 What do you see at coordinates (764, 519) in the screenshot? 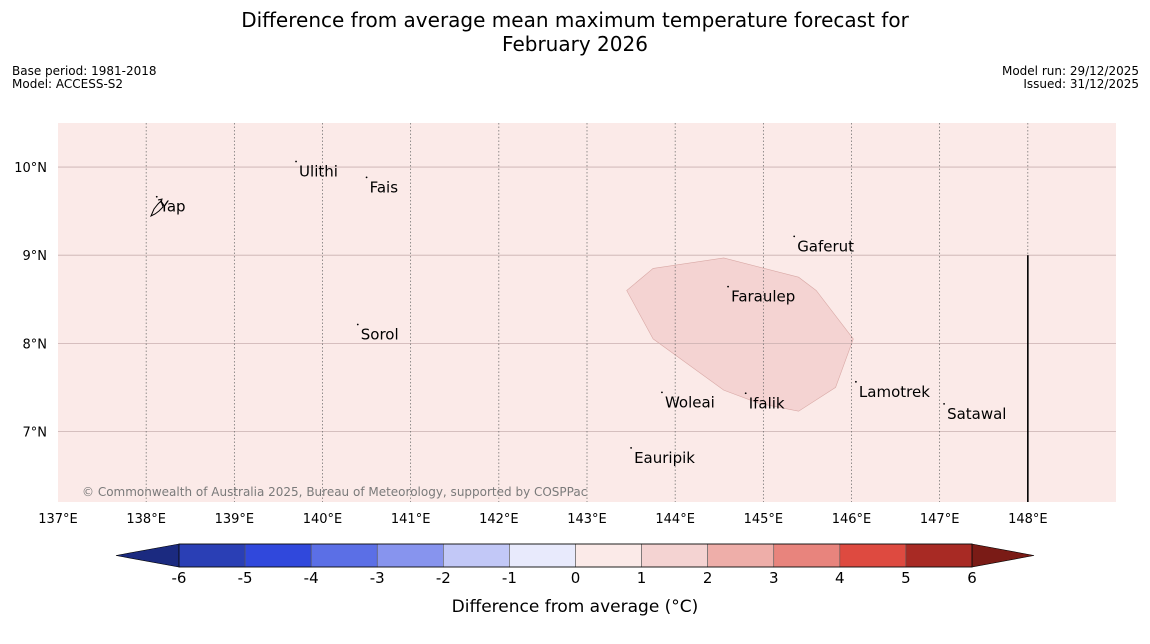
I see `lon-label-145: 145°E` at bounding box center [764, 519].